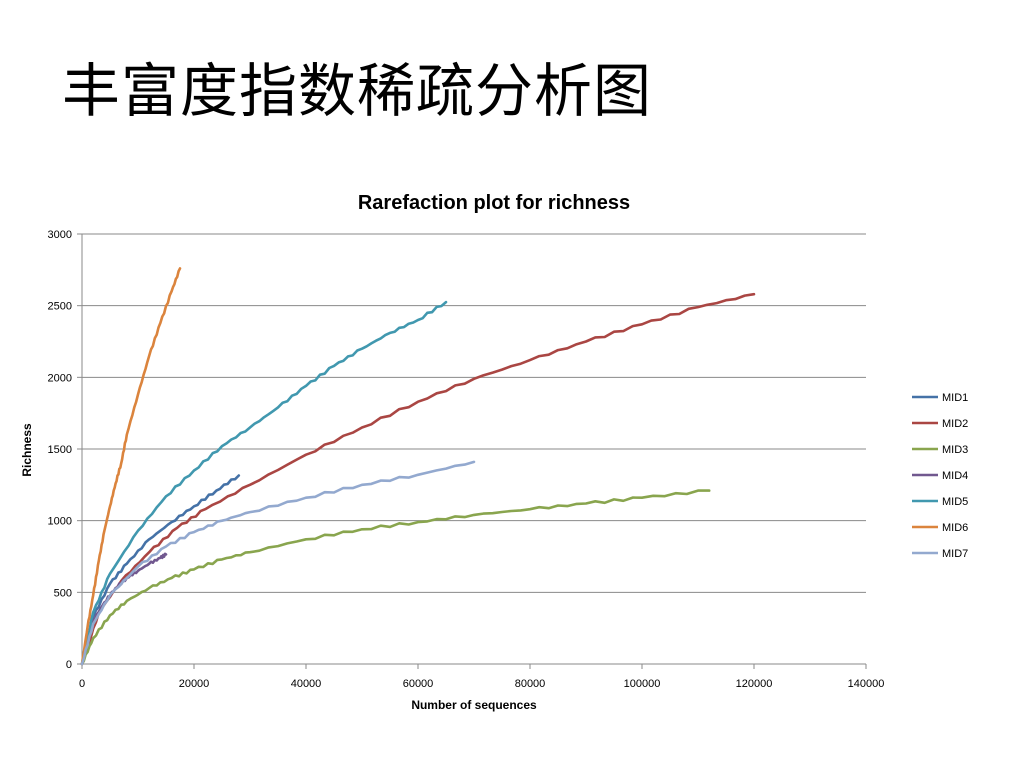 This screenshot has height=768, width=1024. I want to click on x-tick-label: 40000, so click(306, 684).